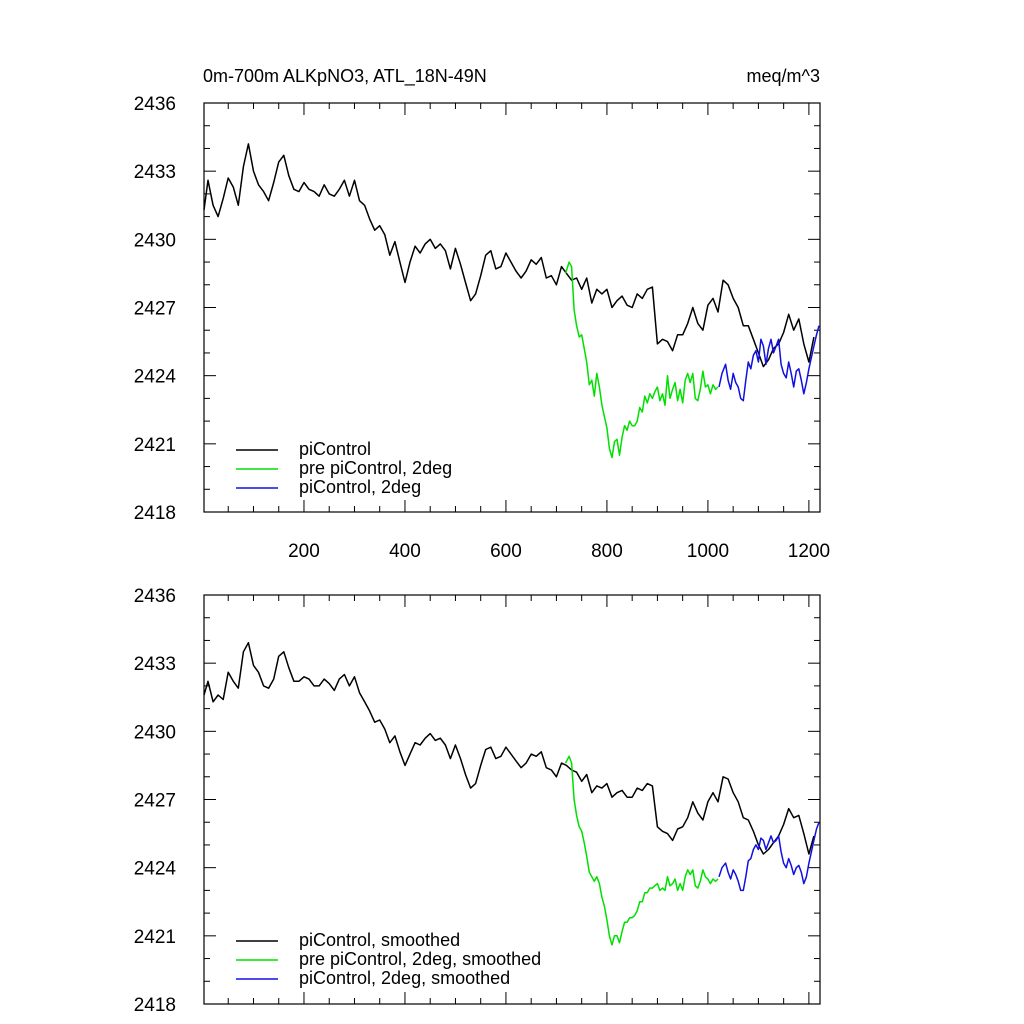  What do you see at coordinates (360, 487) in the screenshot?
I see `legend-label: piControl, 2deg` at bounding box center [360, 487].